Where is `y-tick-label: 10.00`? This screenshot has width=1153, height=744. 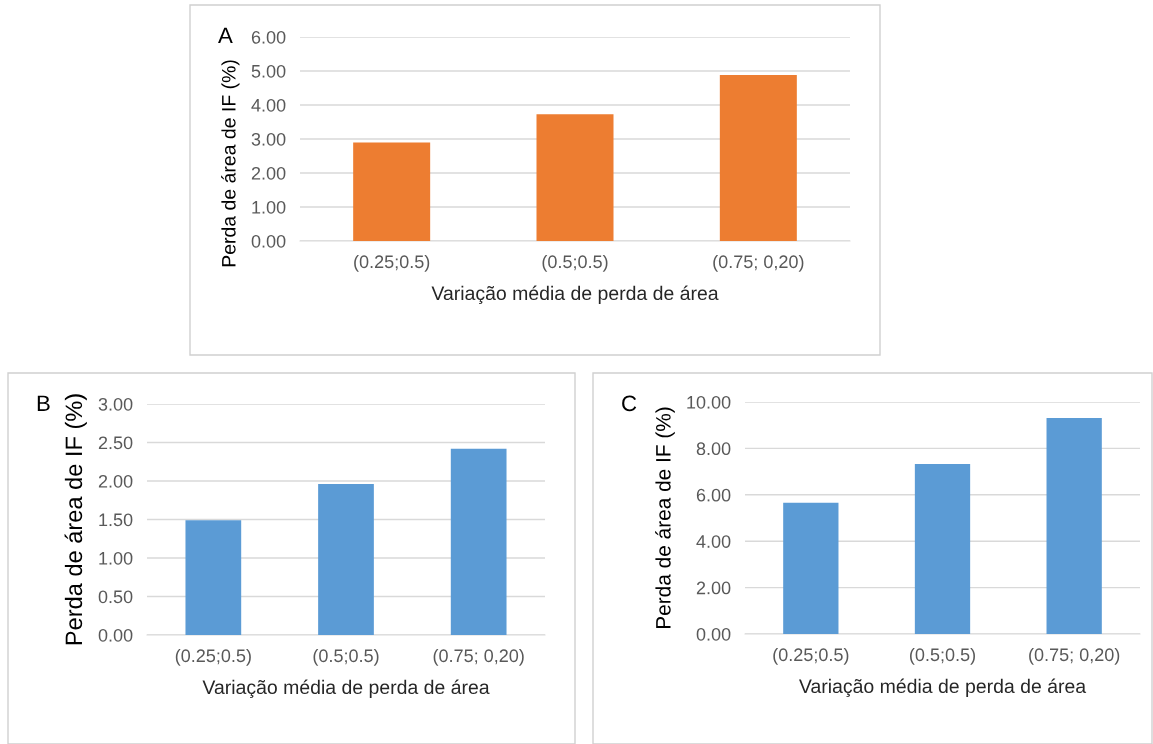
y-tick-label: 10.00 is located at coordinates (709, 402).